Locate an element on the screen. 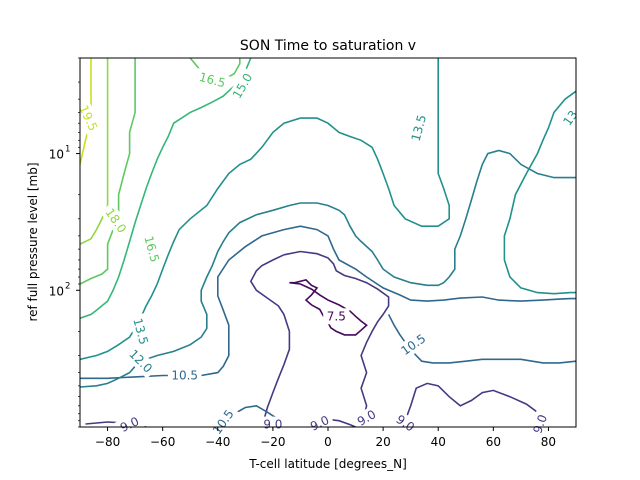  y-tick-exponent: 2 is located at coordinates (67, 286).